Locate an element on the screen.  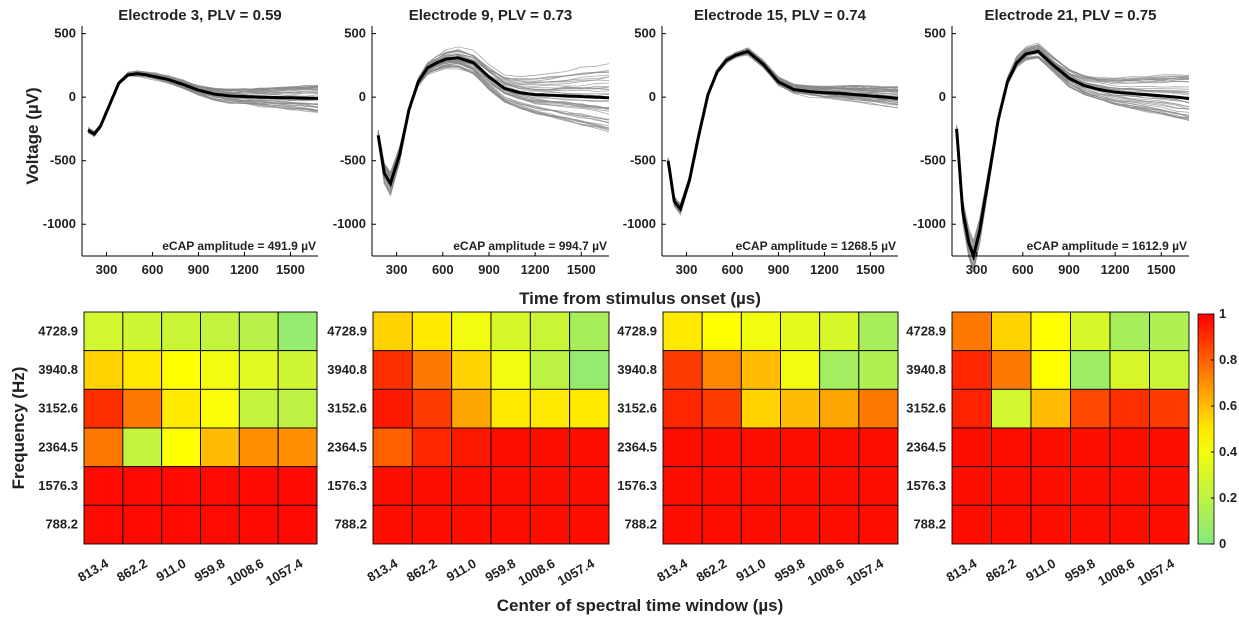
y-axis-label-voltage: Voltage (µV) is located at coordinates (32, 135).